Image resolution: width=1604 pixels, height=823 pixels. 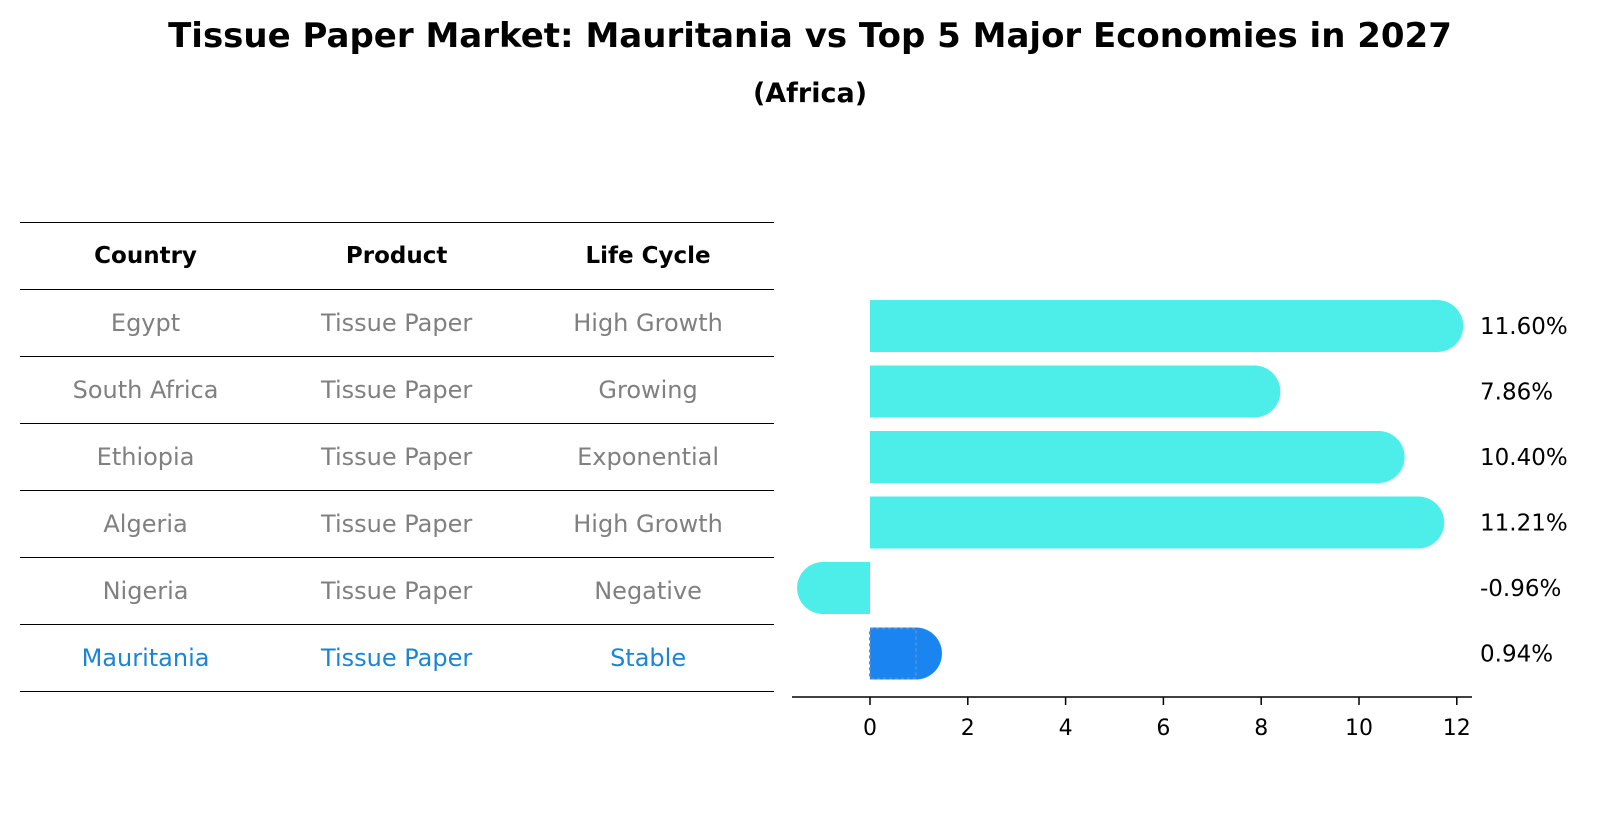 I want to click on bar-nigeria, so click(x=833, y=588).